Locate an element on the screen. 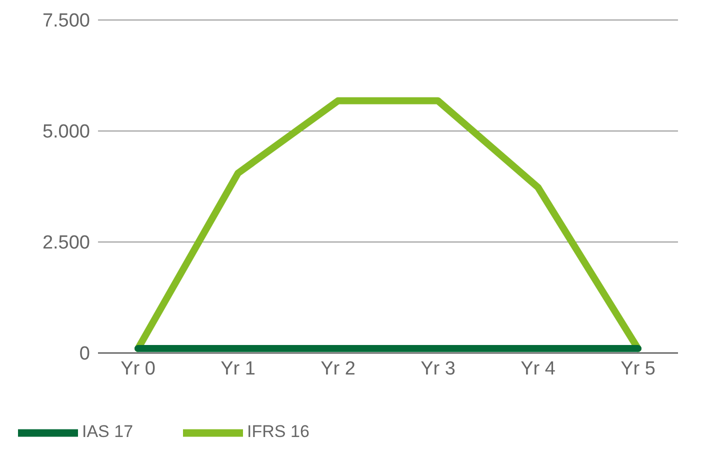 This screenshot has width=712, height=472. x-tick-label: Yr 5 is located at coordinates (638, 369).